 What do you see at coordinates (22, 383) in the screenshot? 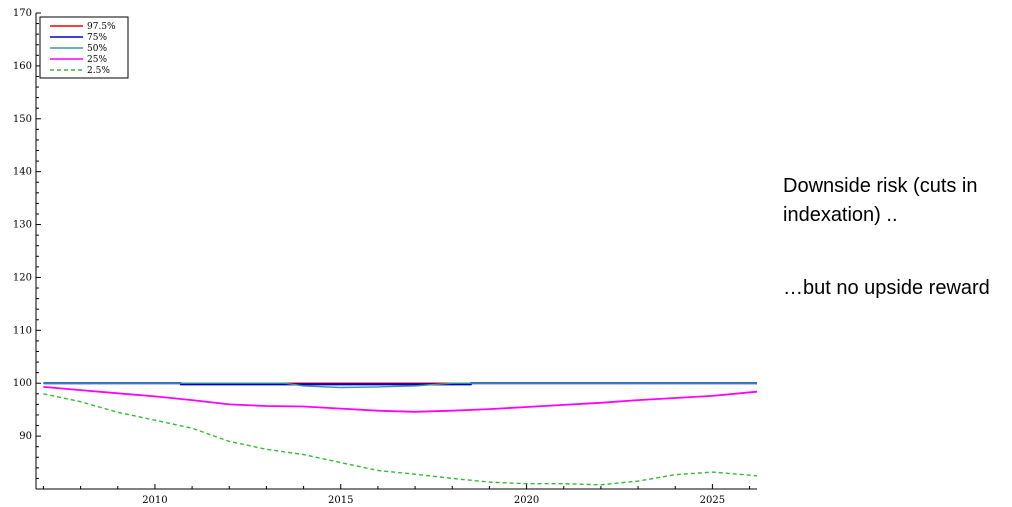
I see `y-tick-label: 100` at bounding box center [22, 383].